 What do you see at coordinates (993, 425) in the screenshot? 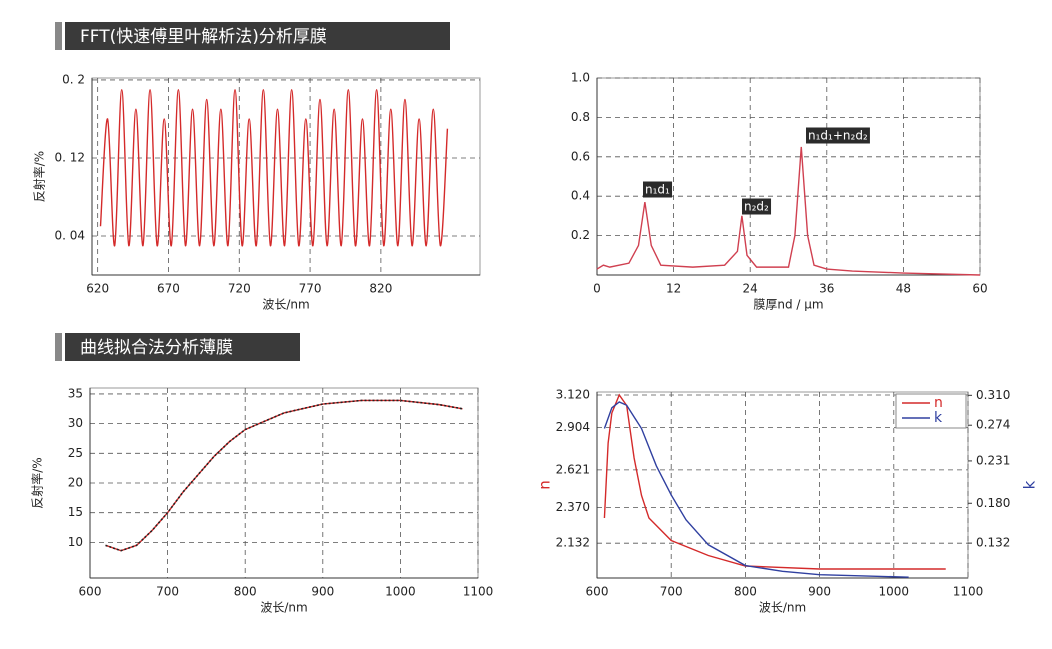
I see `y2-tick-label: 0.274` at bounding box center [993, 425].